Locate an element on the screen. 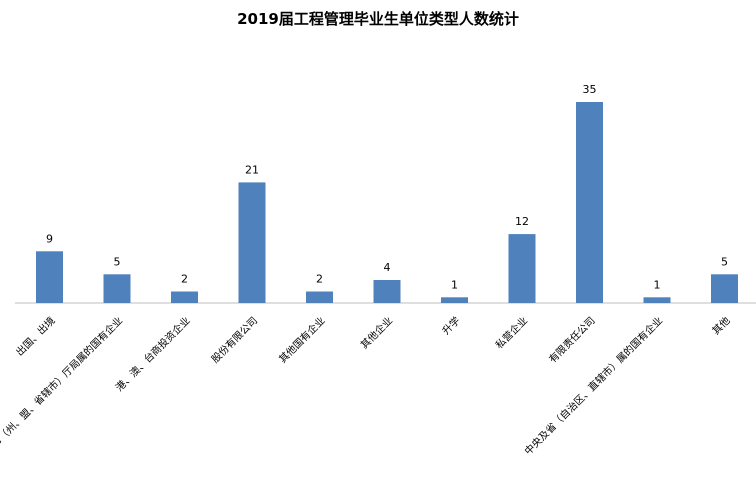 Image resolution: width=756 pixels, height=492 pixels. value-label-4: 2 is located at coordinates (319, 279).